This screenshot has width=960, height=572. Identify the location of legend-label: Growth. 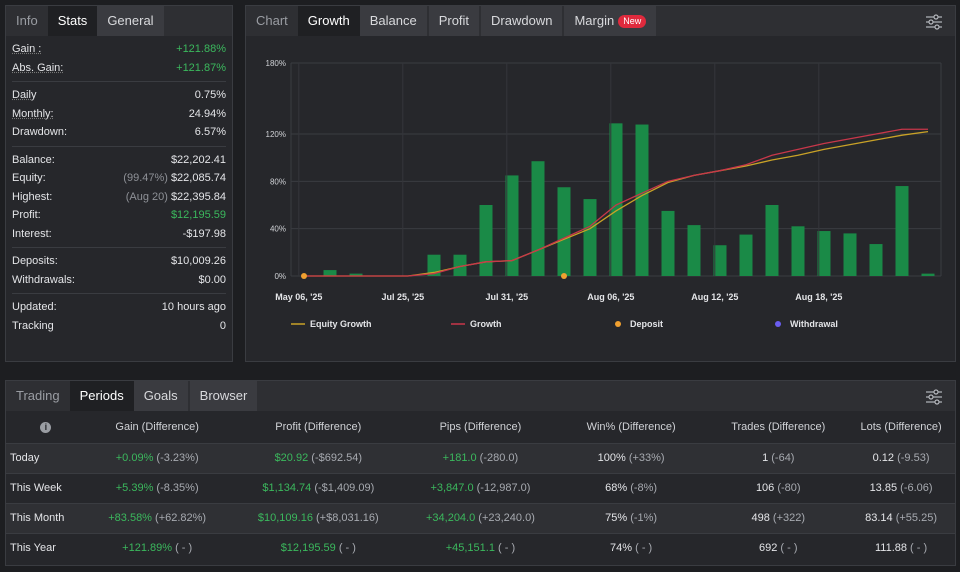
(486, 324).